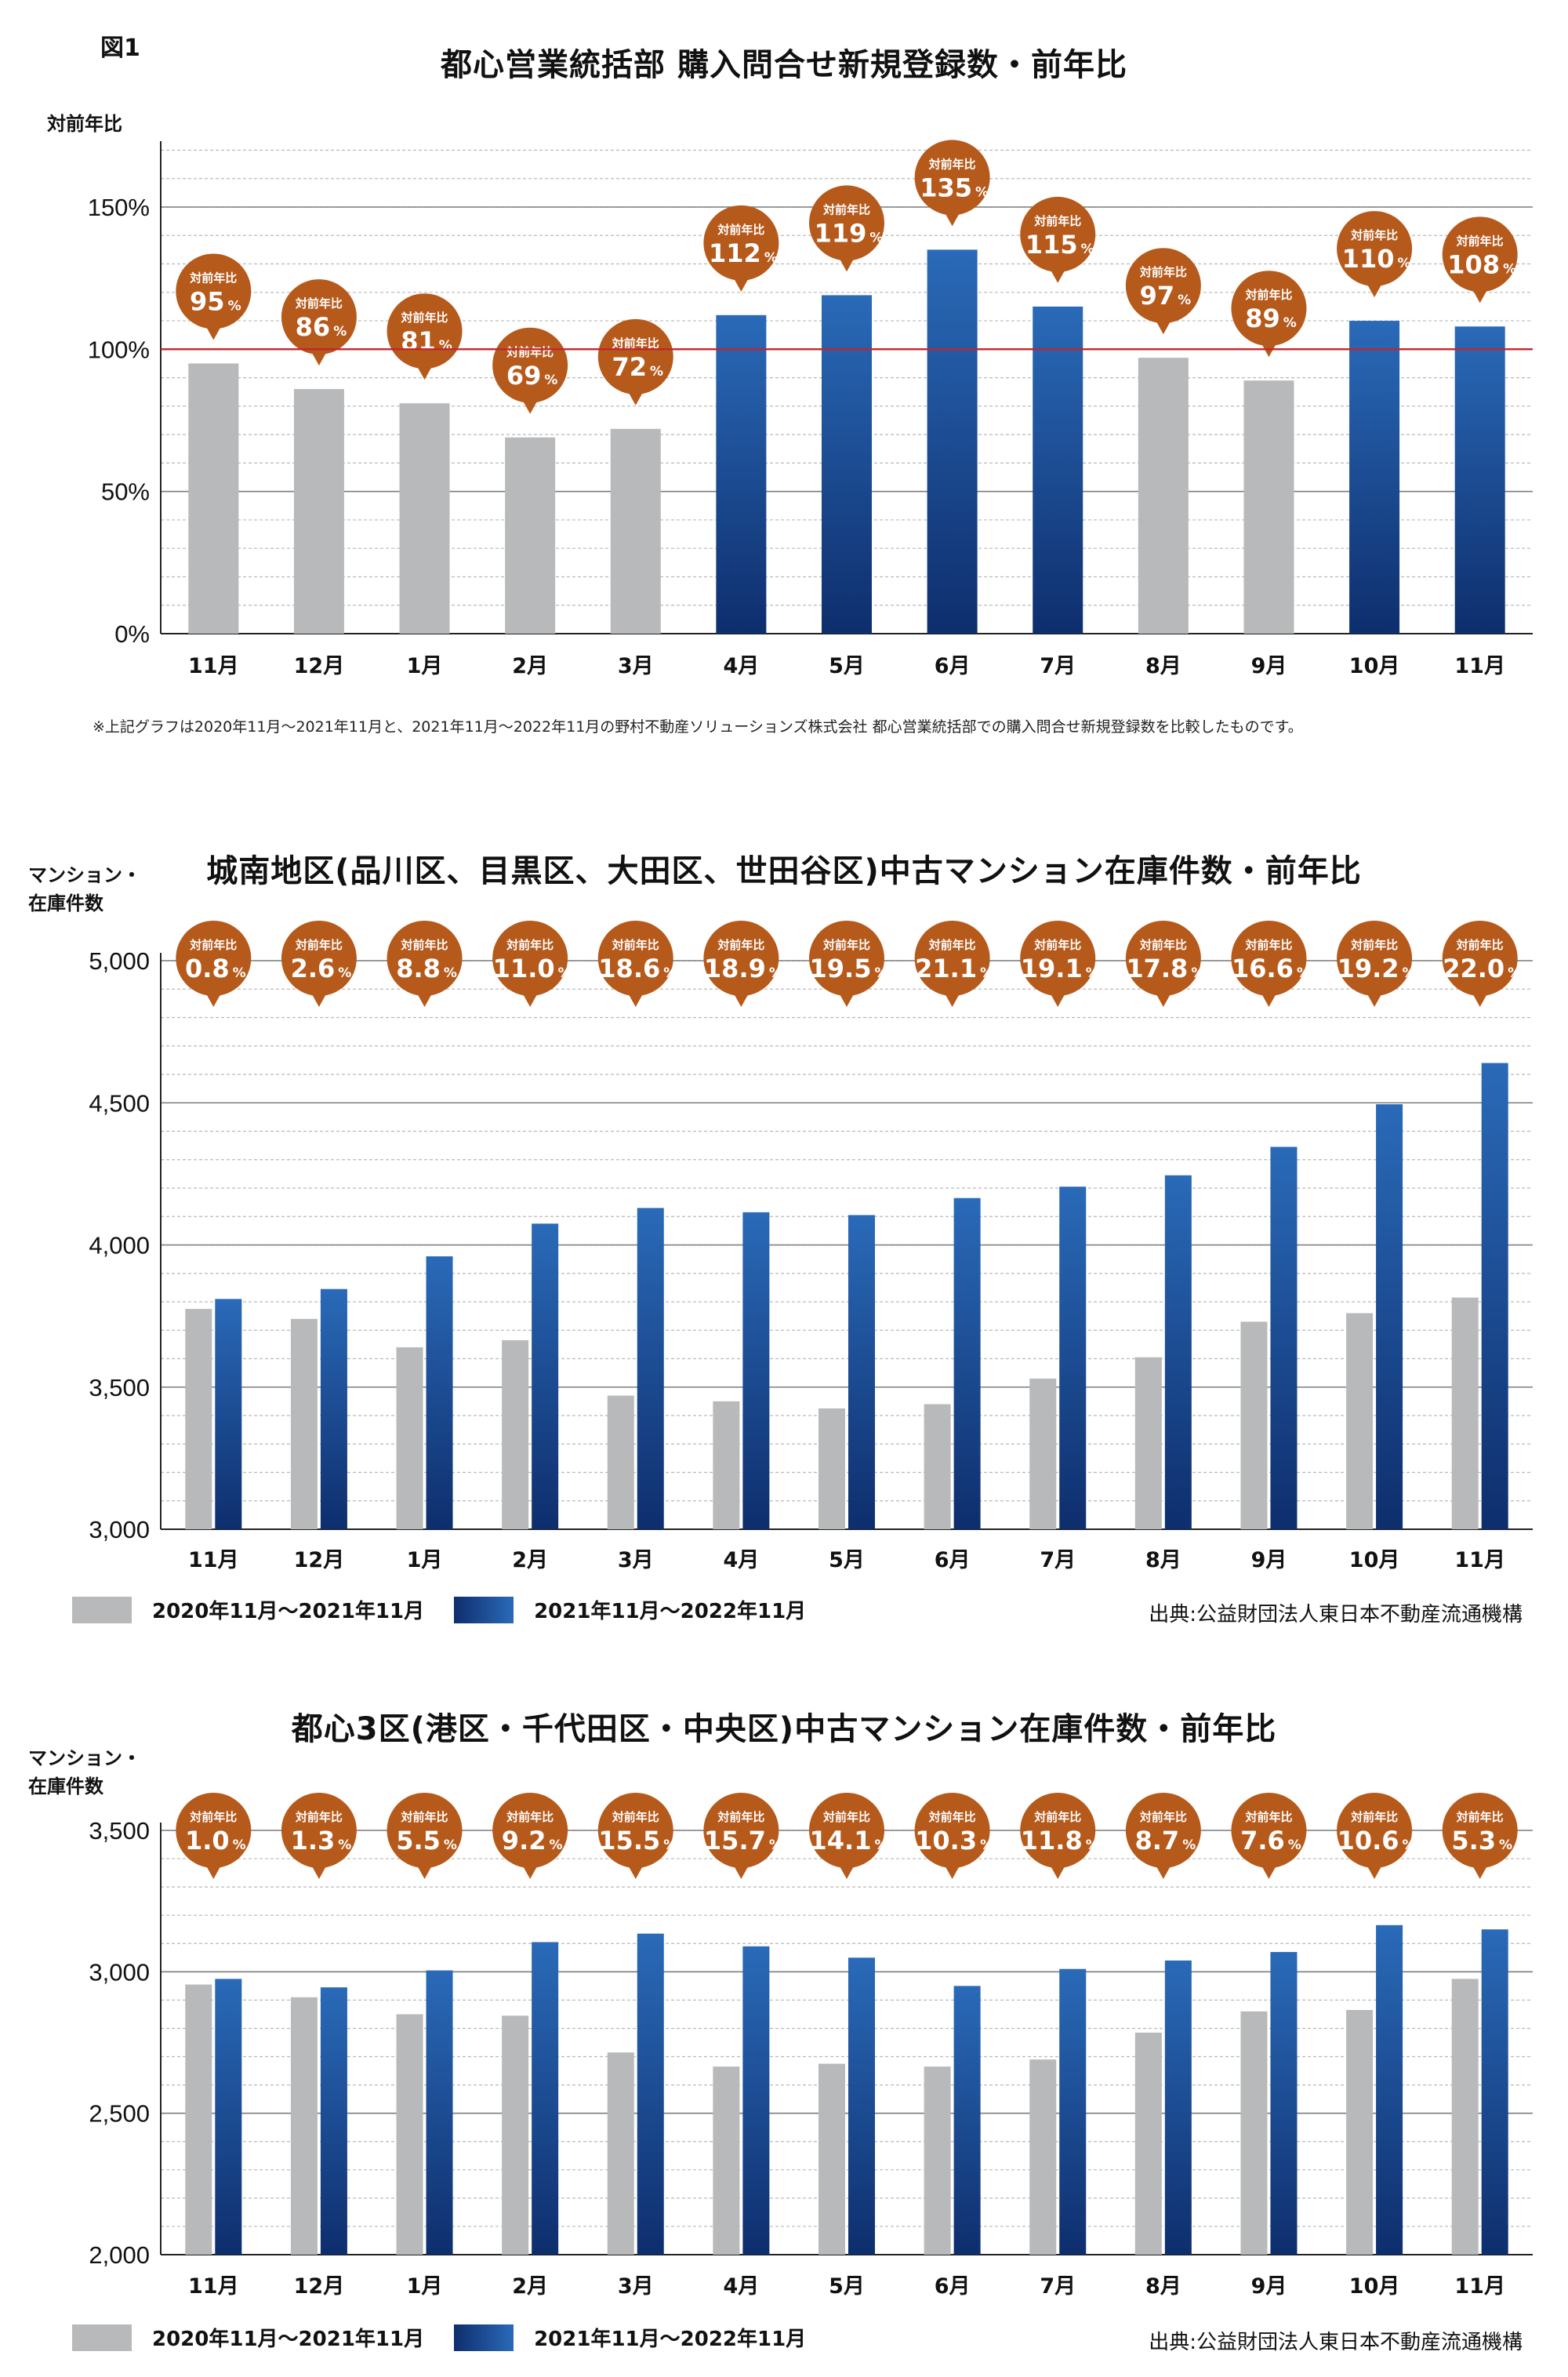  Describe the element at coordinates (1092, 1845) in the screenshot. I see `bubble-unit-8: %` at that location.